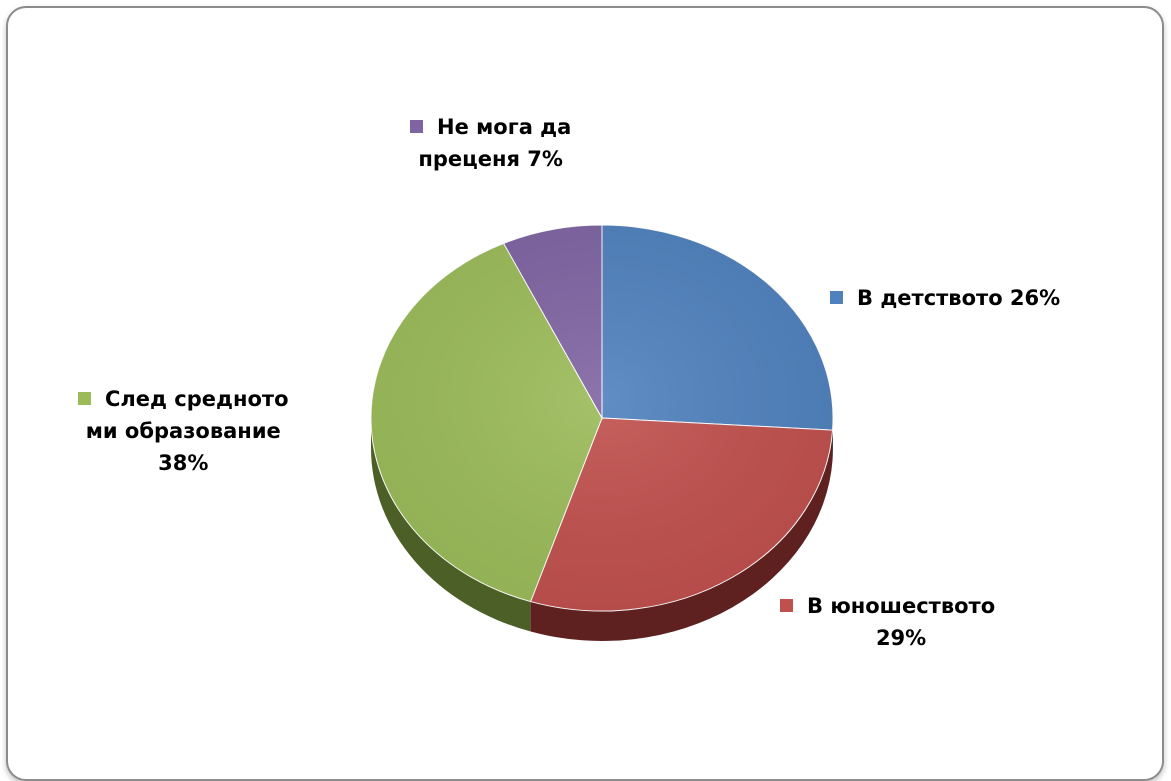 This screenshot has height=781, width=1171. Describe the element at coordinates (84, 398) in the screenshot. I see `legend-swatch-after-secondary` at that location.